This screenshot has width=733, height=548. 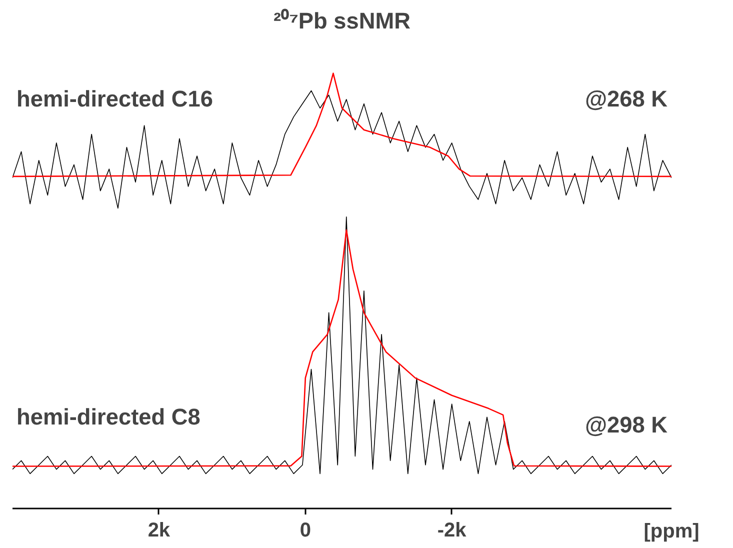 I want to click on x-tick-label: 0, so click(x=305, y=531).